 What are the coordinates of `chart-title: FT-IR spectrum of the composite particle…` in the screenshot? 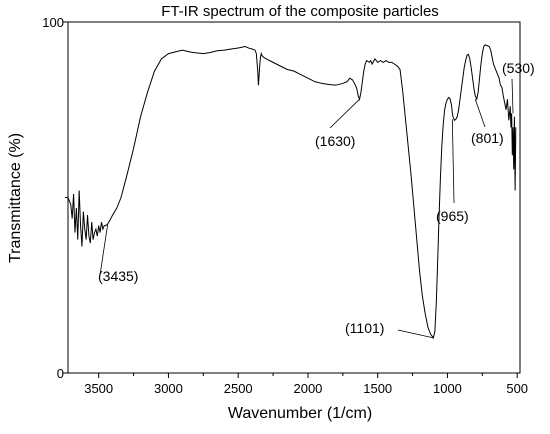 It's located at (300, 11).